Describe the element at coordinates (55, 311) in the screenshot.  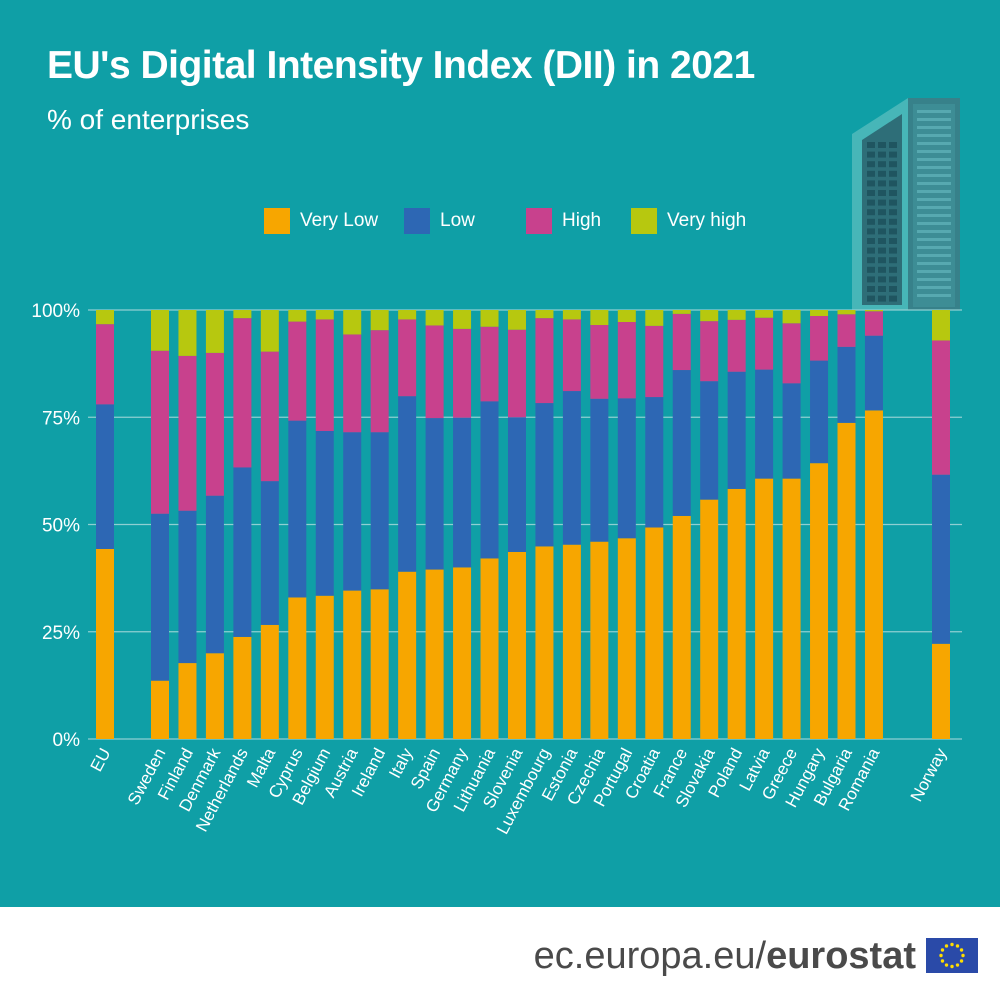
I see `y-tick-label: 100%` at that location.